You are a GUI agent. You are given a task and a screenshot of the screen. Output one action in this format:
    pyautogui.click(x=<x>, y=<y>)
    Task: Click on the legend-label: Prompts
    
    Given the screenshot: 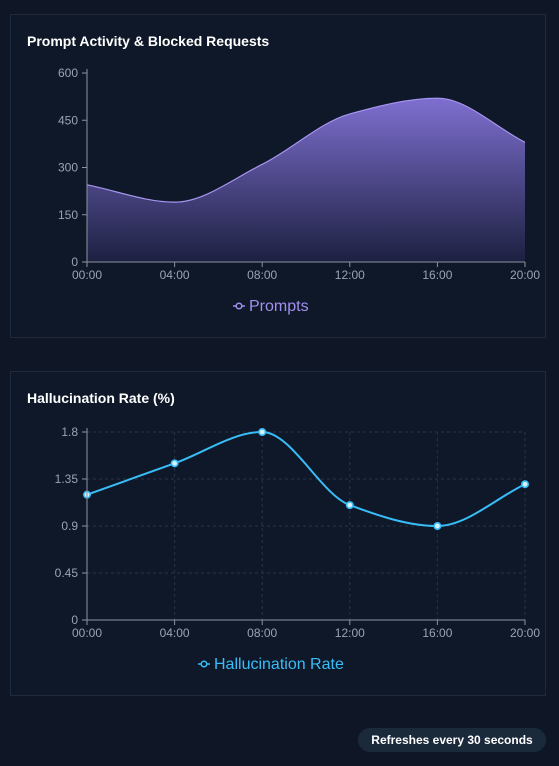 What is the action you would take?
    pyautogui.click(x=279, y=306)
    